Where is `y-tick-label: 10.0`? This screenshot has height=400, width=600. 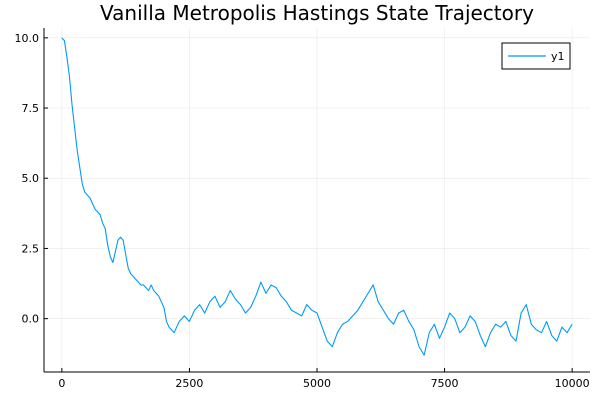 y-tick-label: 10.0 is located at coordinates (27, 38).